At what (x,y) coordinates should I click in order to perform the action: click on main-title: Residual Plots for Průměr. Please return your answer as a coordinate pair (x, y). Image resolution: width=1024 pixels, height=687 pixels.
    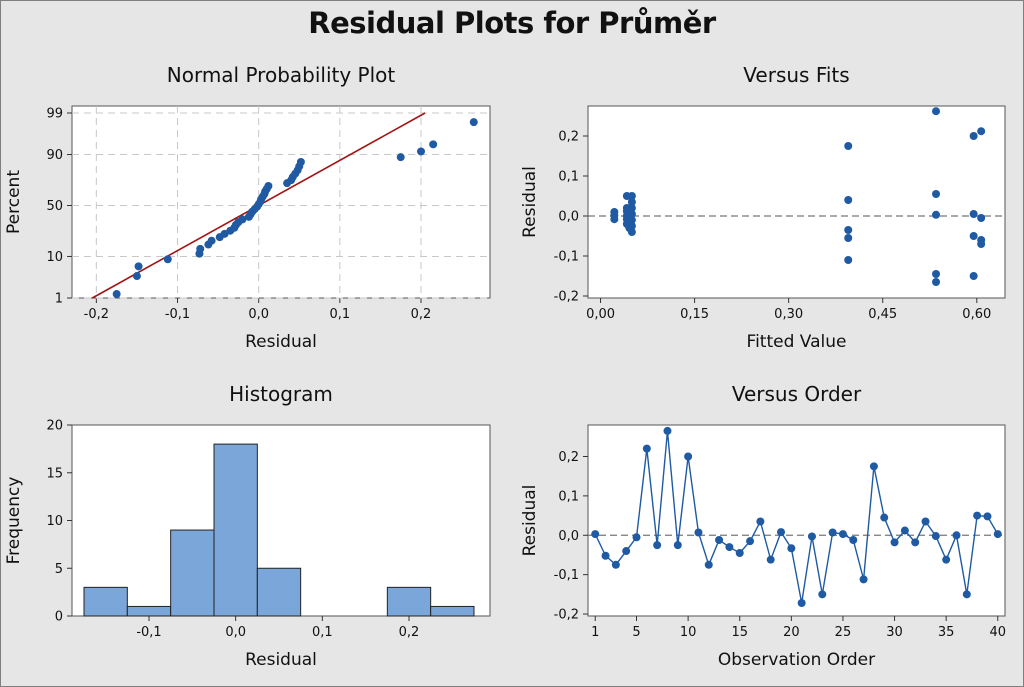
    Looking at the image, I should click on (512, 23).